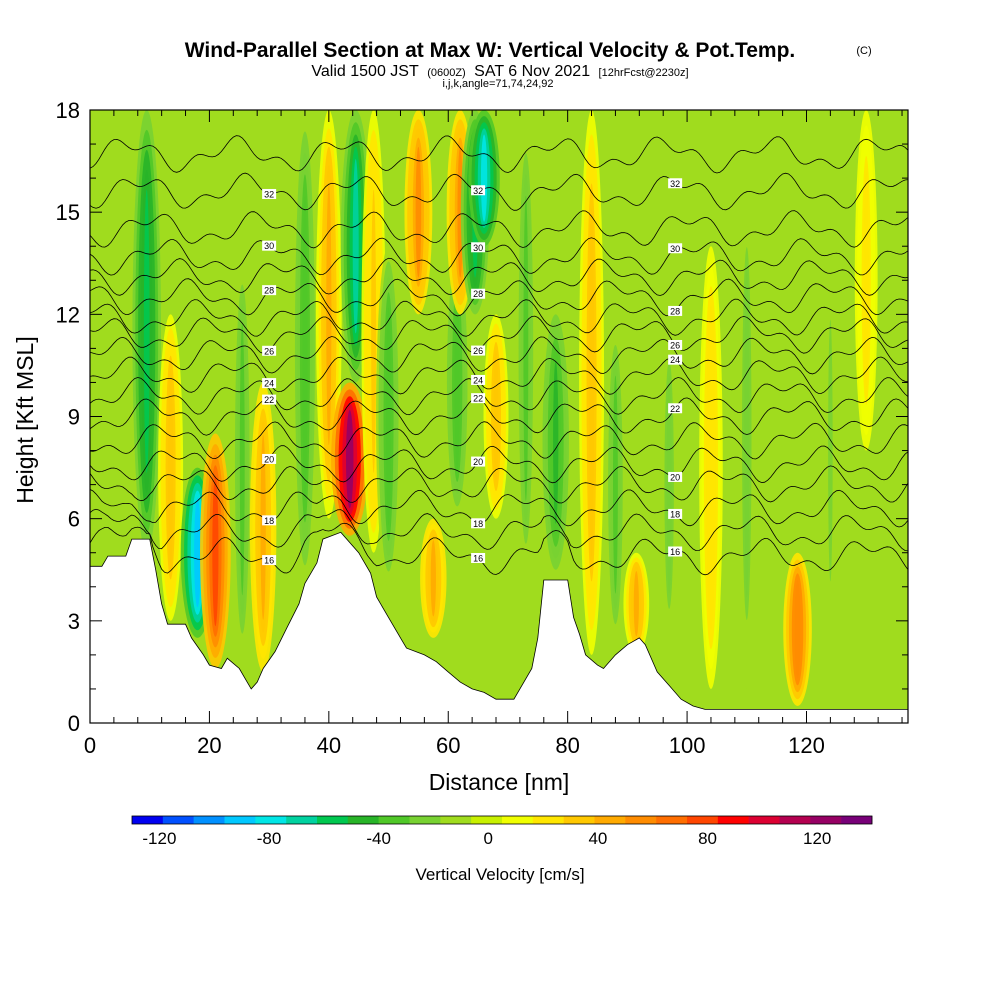  I want to click on x-tick-label: 0, so click(90, 745).